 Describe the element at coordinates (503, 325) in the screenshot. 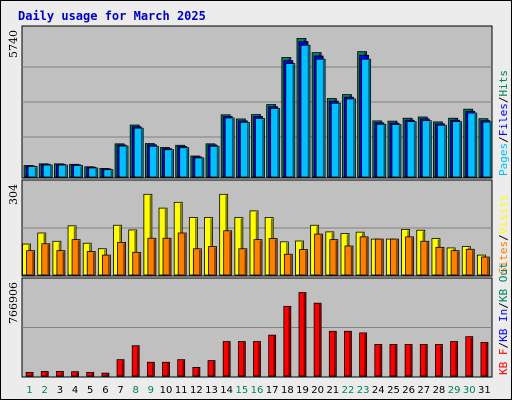

I see `legend-kb_in-2: KB In` at that location.